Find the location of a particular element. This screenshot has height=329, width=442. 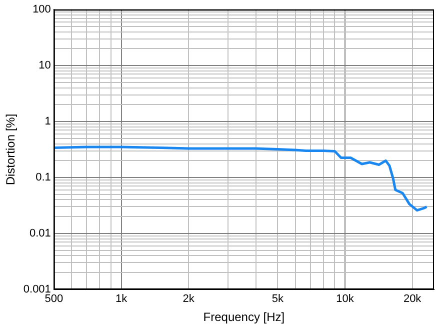

x-tick-label: 20k is located at coordinates (412, 299).